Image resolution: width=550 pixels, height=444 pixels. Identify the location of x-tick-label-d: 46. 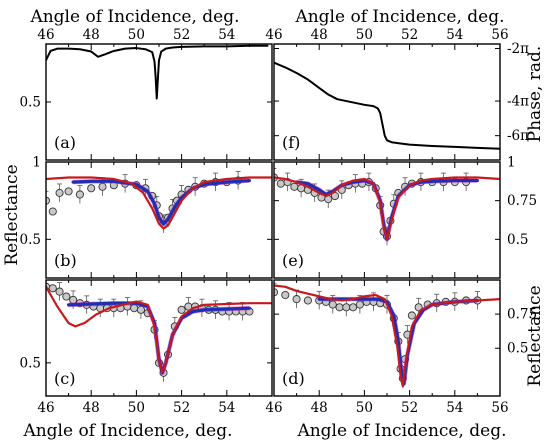
(273, 408).